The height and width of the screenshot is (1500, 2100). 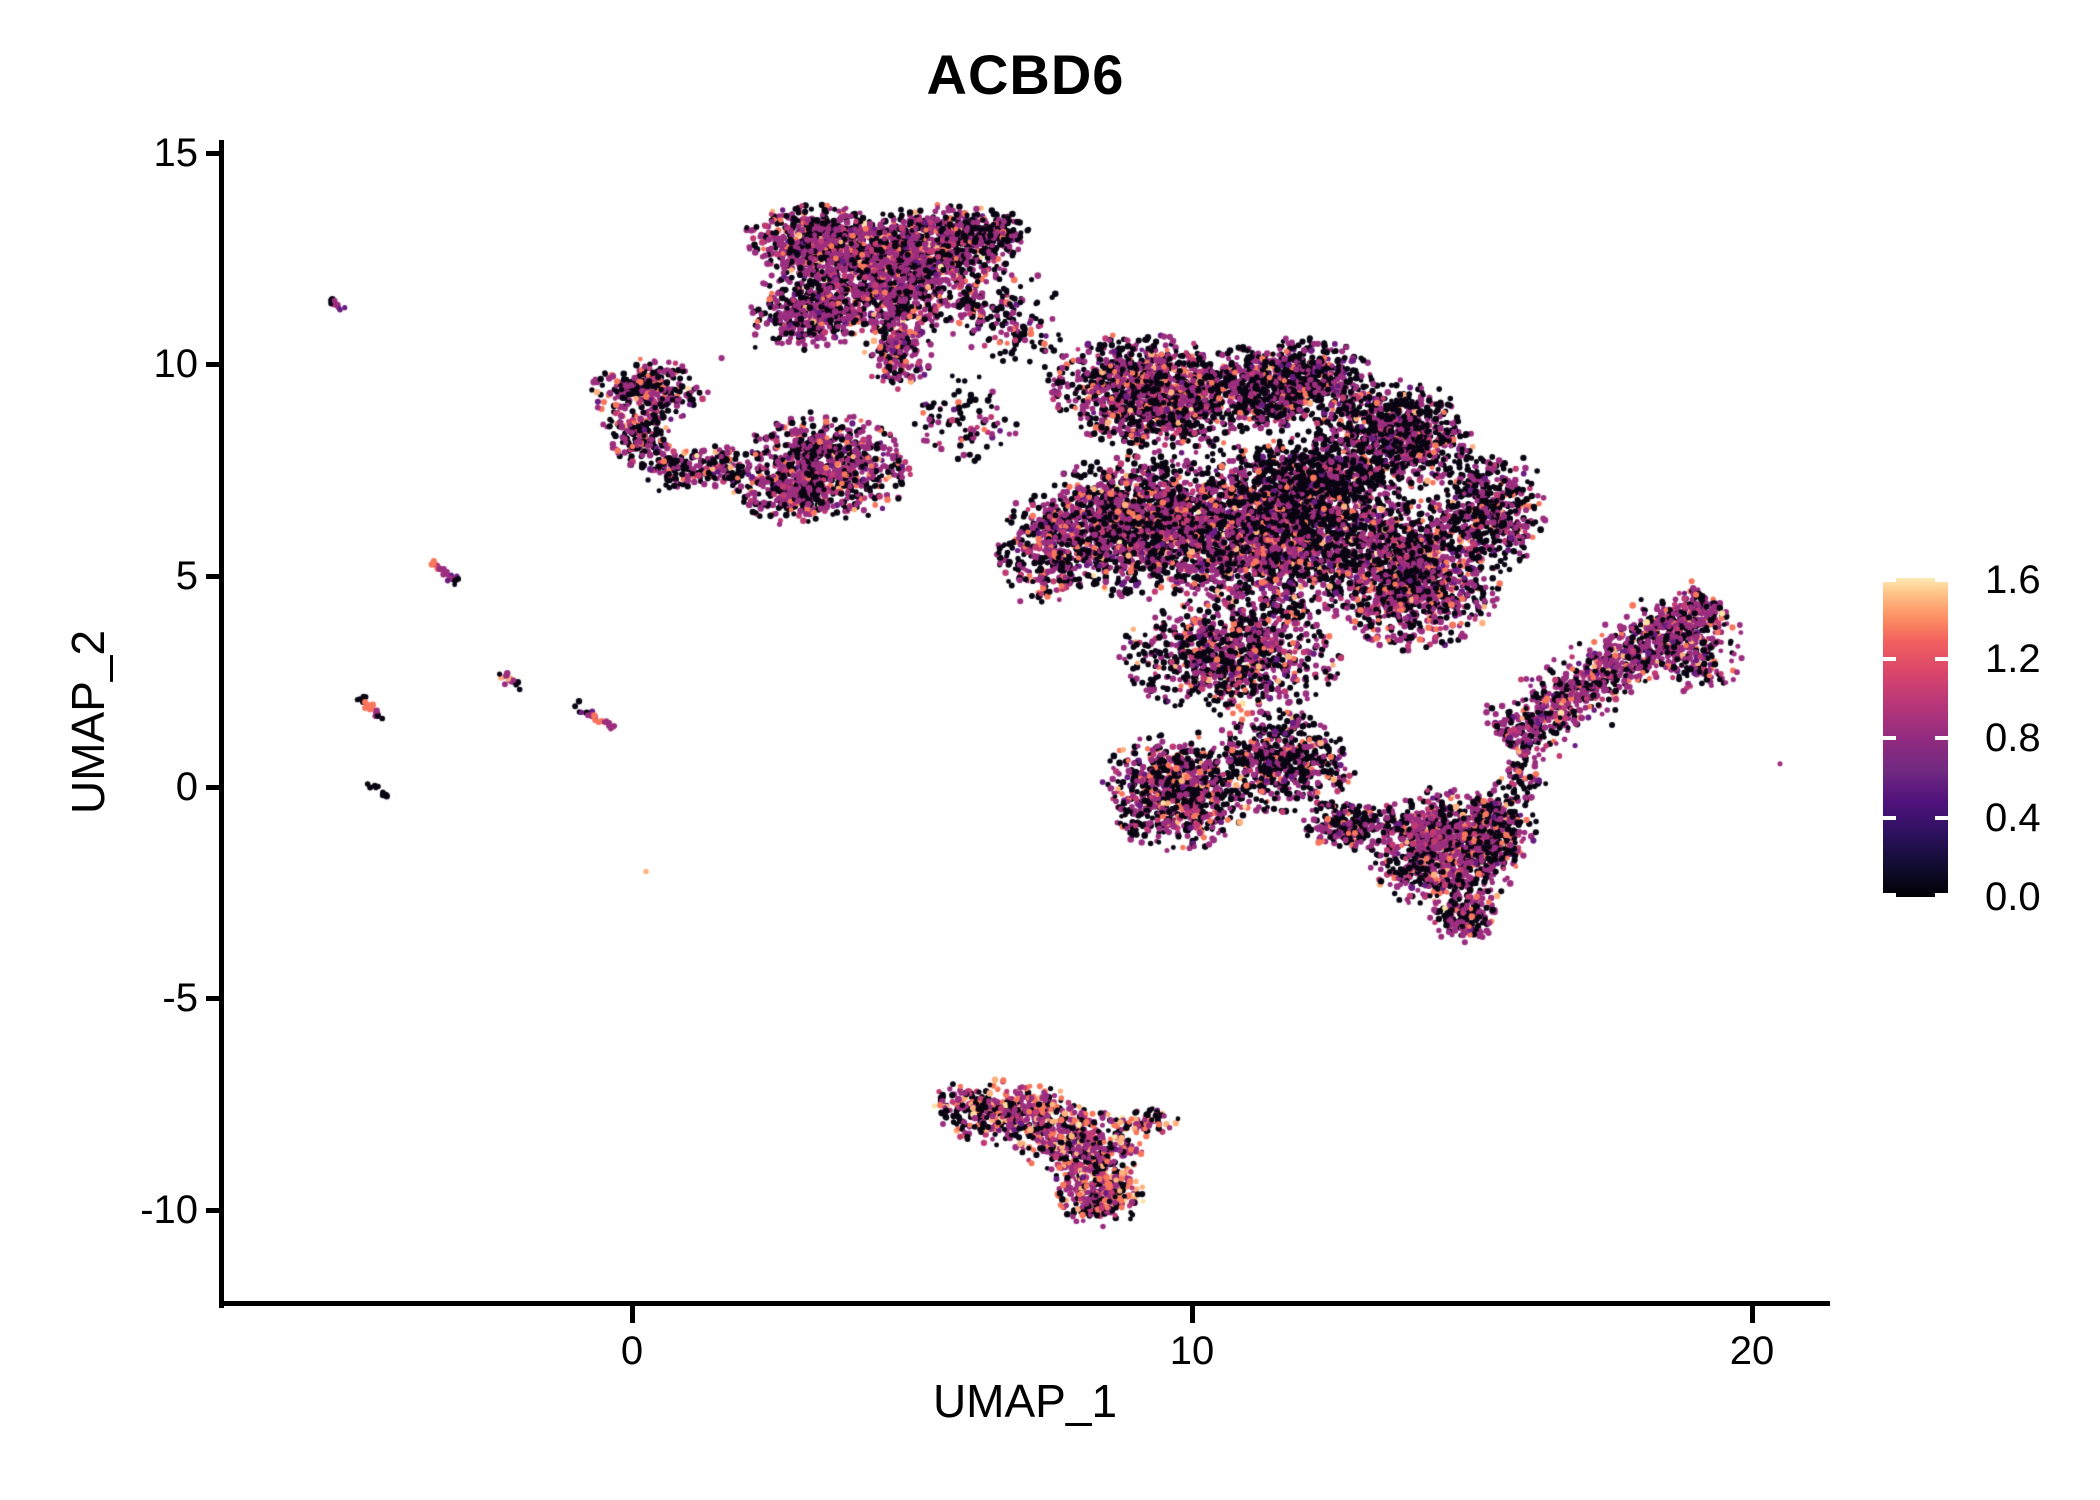 What do you see at coordinates (88, 722) in the screenshot?
I see `y-axis-title: UMAP_2` at bounding box center [88, 722].